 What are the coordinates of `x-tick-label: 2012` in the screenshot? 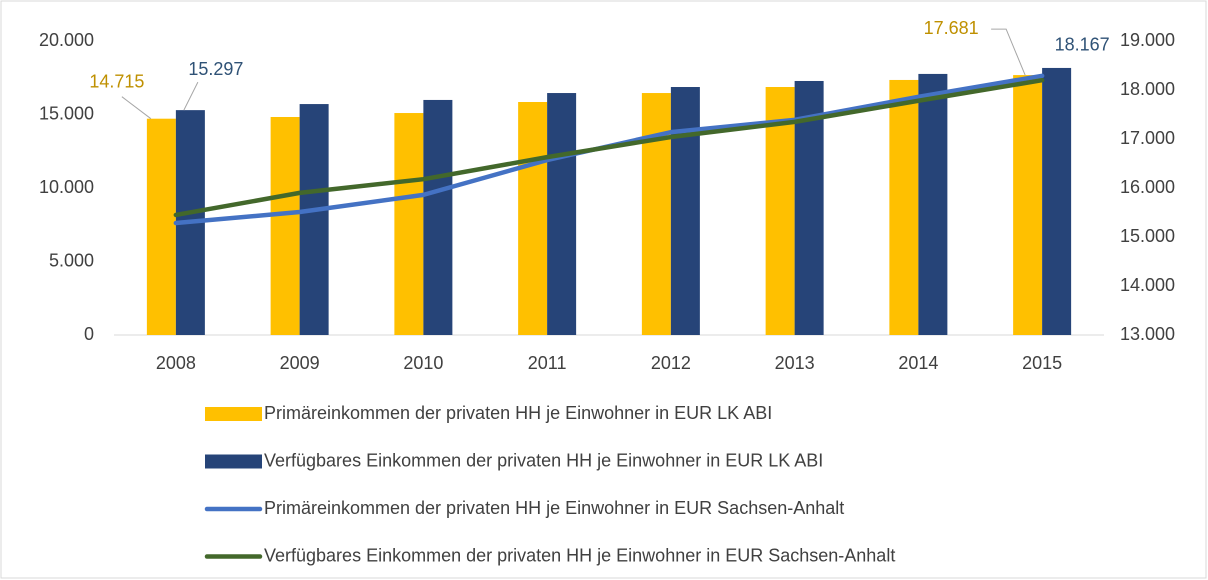 It's located at (671, 363).